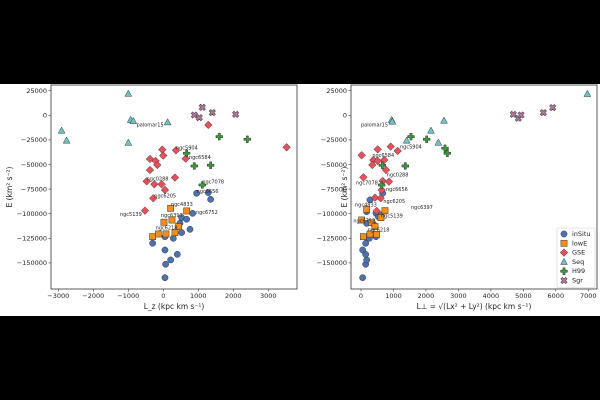 The image size is (600, 400). What do you see at coordinates (174, 306) in the screenshot?
I see `x-axis-label: L_z (kpc km s⁻¹)` at bounding box center [174, 306].